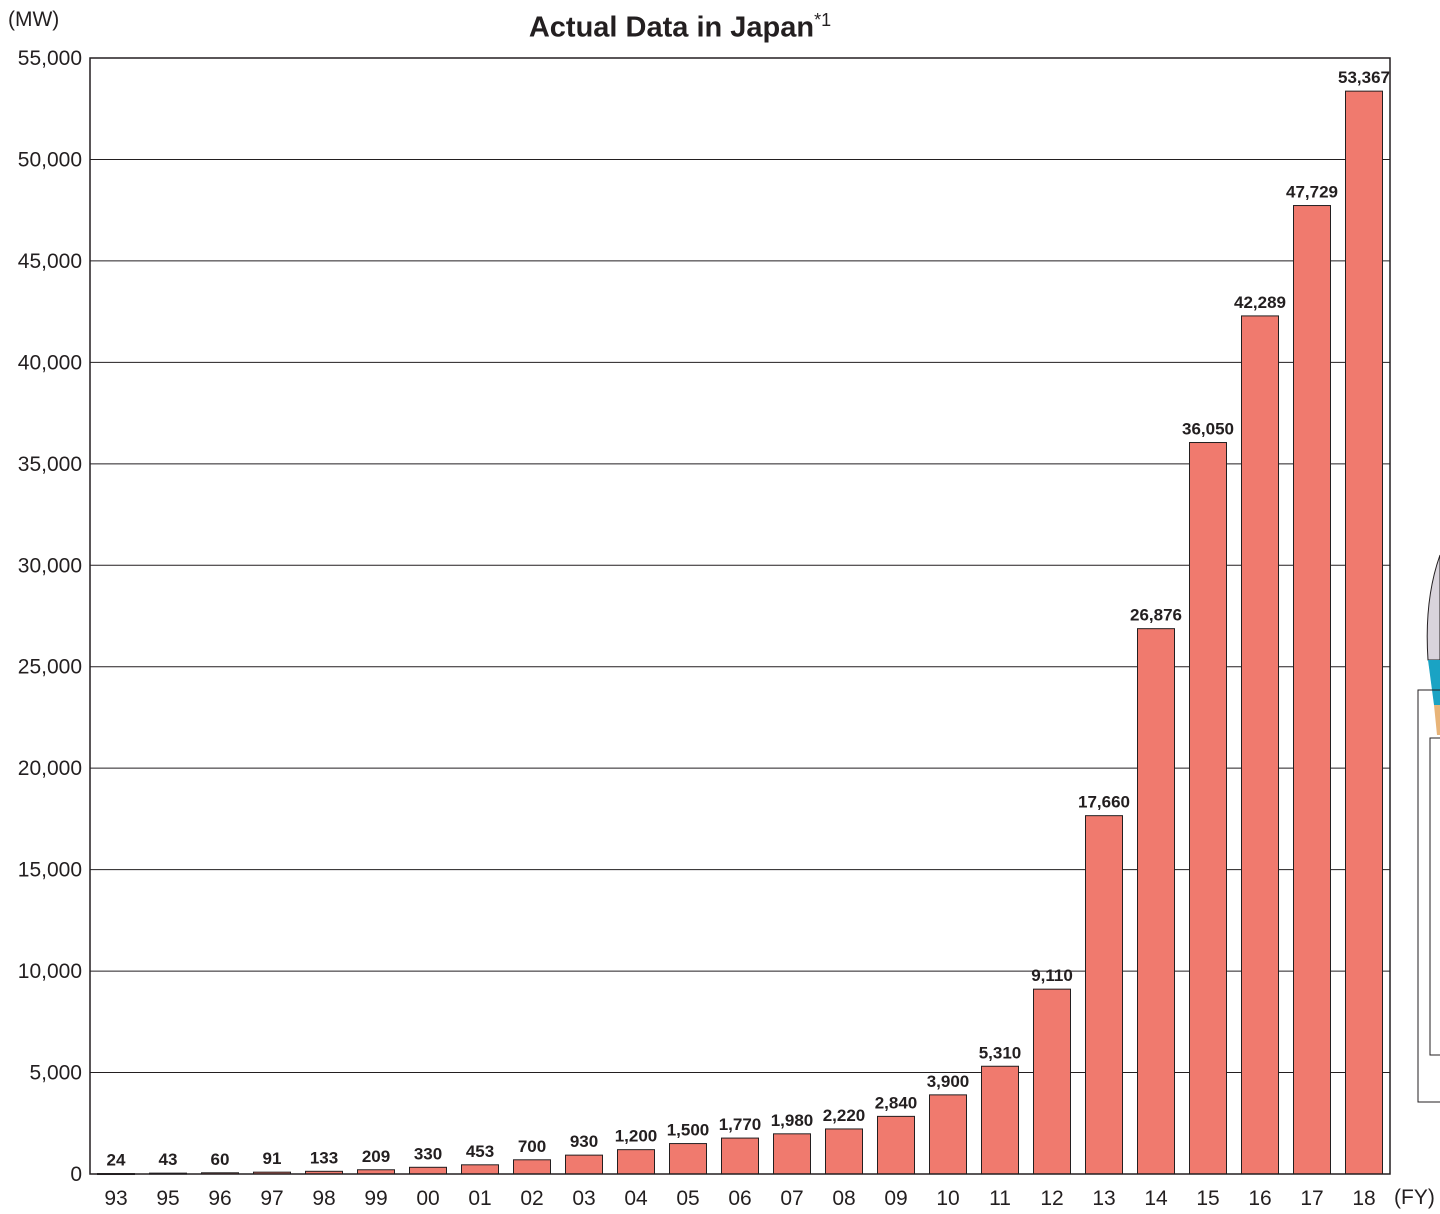 This screenshot has width=1440, height=1214. Describe the element at coordinates (1103, 1198) in the screenshot. I see `x-tick-label: 13` at that location.